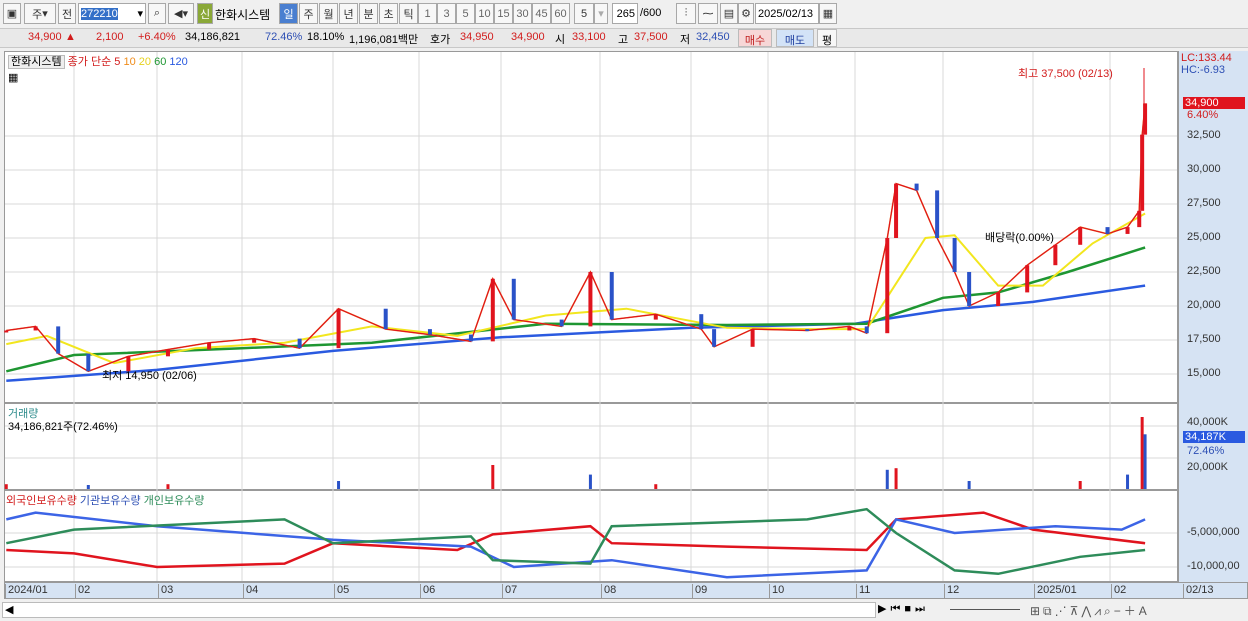 This screenshot has height=621, width=1248. I want to click on code-input: 272210 ▾, so click(112, 13).